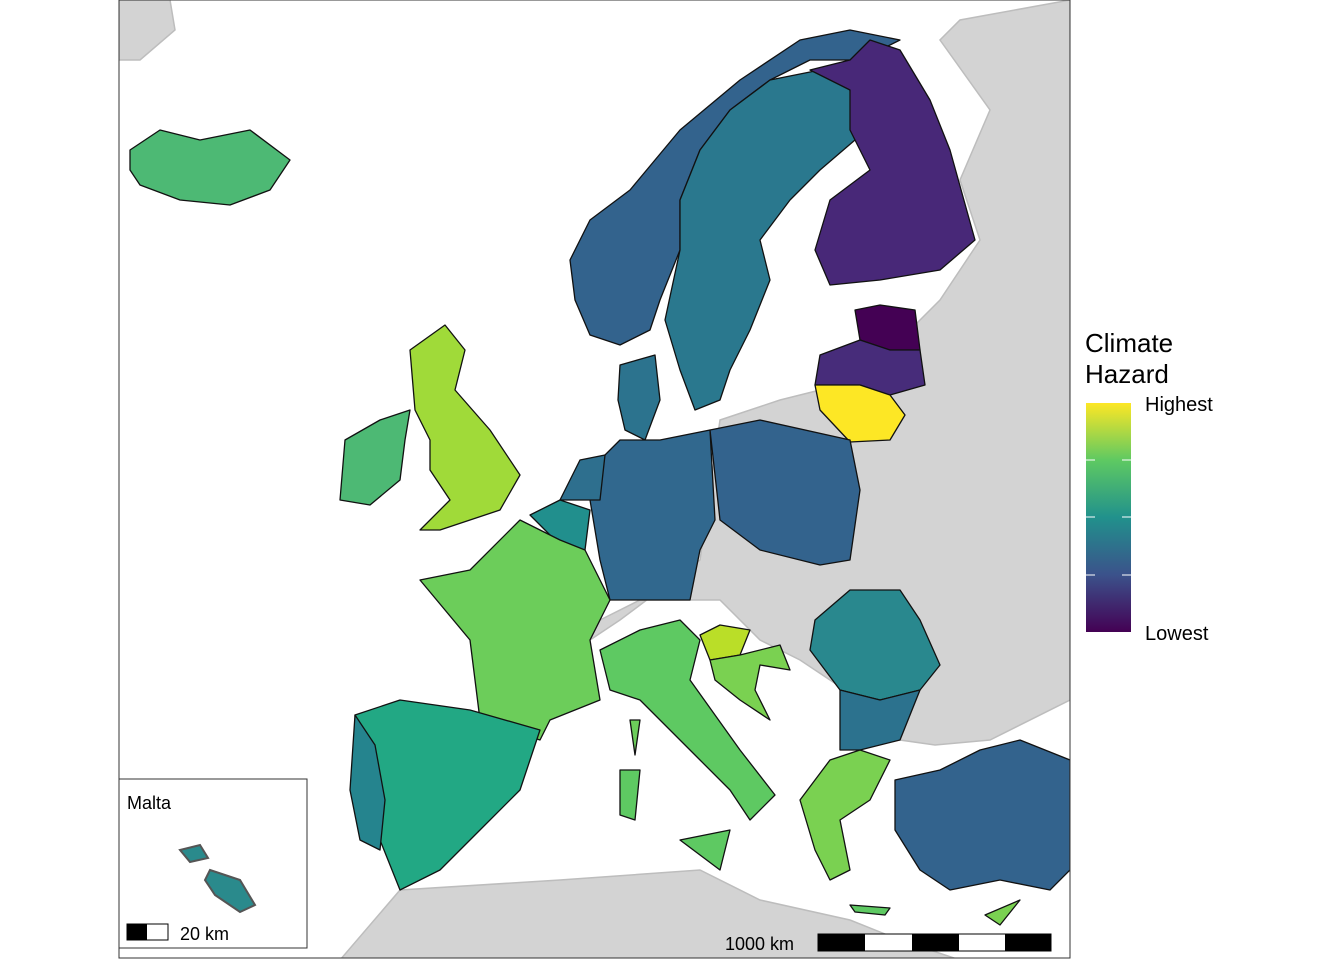 The height and width of the screenshot is (960, 1344). What do you see at coordinates (759, 944) in the screenshot?
I see `scale-label: 1000 km` at bounding box center [759, 944].